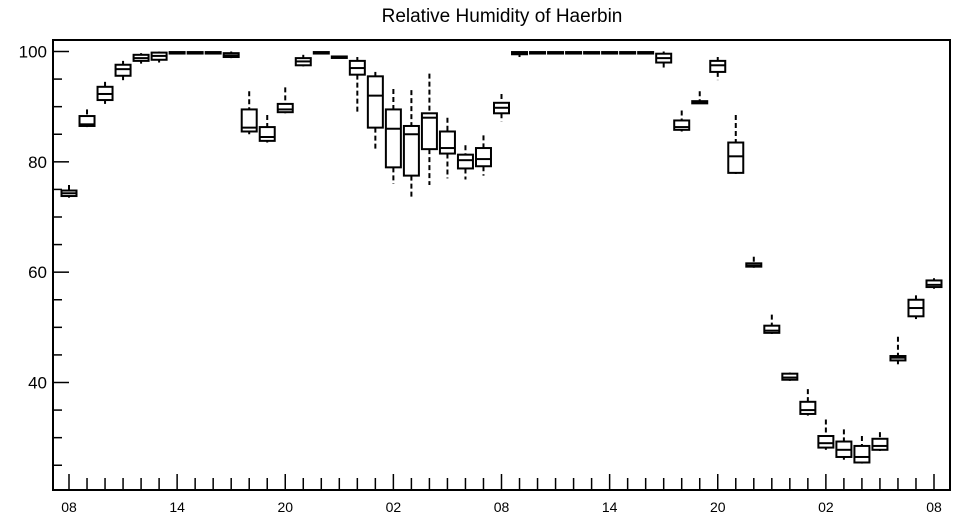  I want to click on y-axis: 40 60 80 100, so click(44, 254).